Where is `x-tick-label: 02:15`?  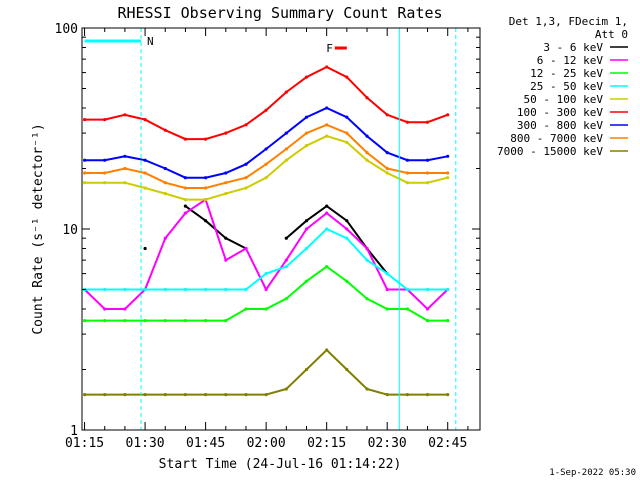 x-tick-label: 02:15 is located at coordinates (326, 443).